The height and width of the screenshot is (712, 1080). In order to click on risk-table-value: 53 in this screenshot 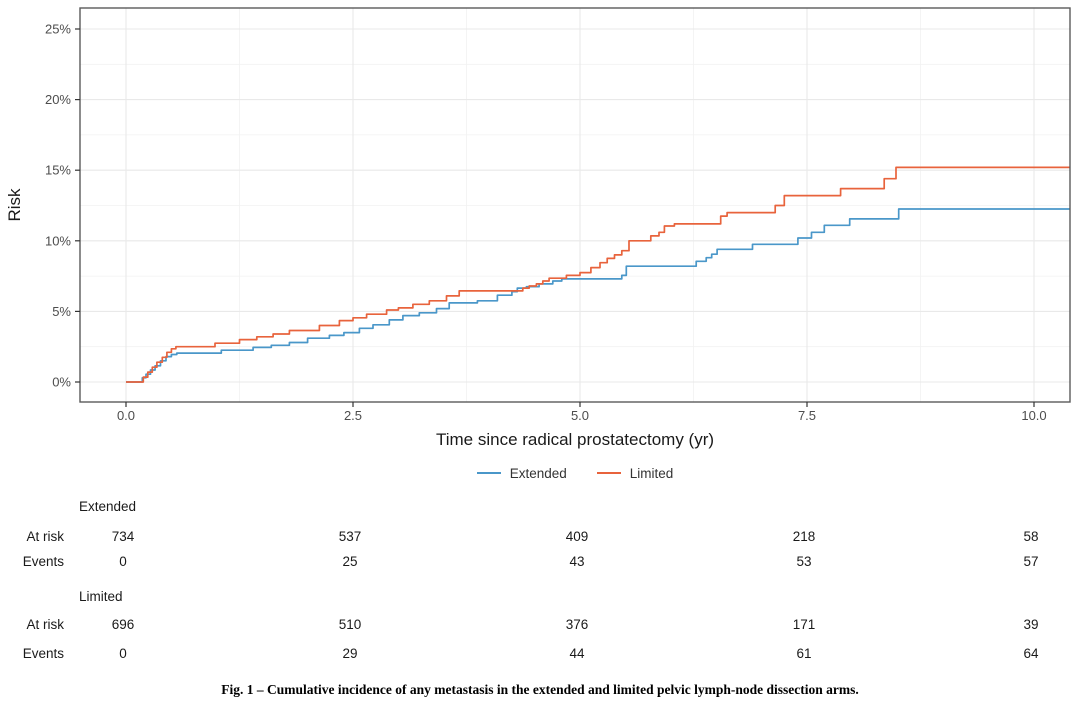, I will do `click(804, 561)`.